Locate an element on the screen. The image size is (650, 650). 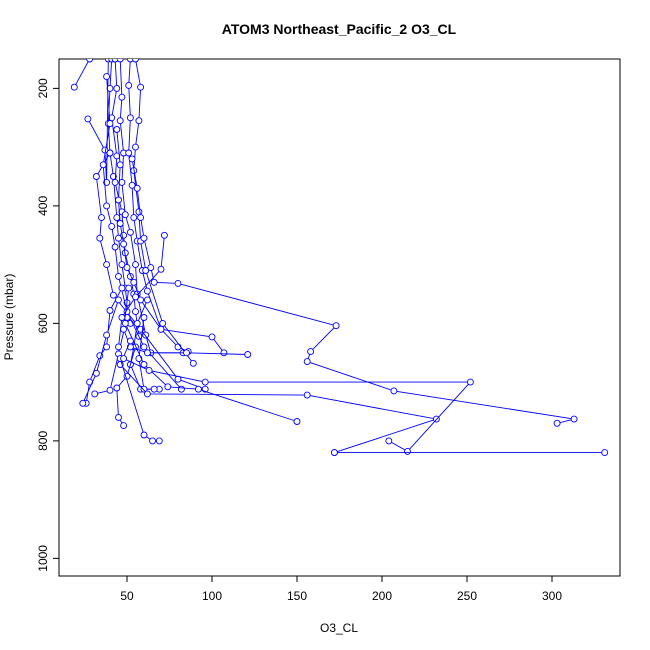
y-tick-label: 400 is located at coordinates (43, 206).